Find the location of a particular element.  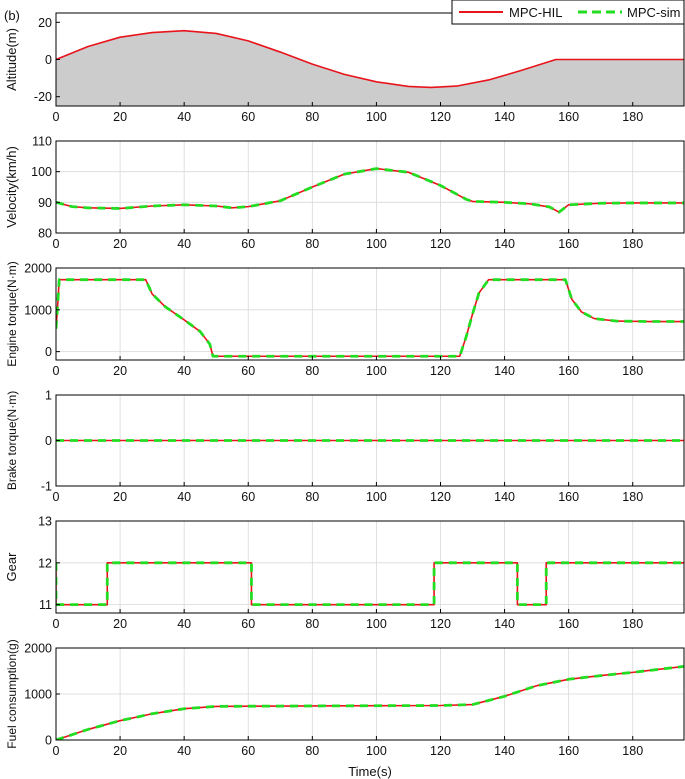

xtick-label-fuel-consumption-7: 140 is located at coordinates (504, 751).